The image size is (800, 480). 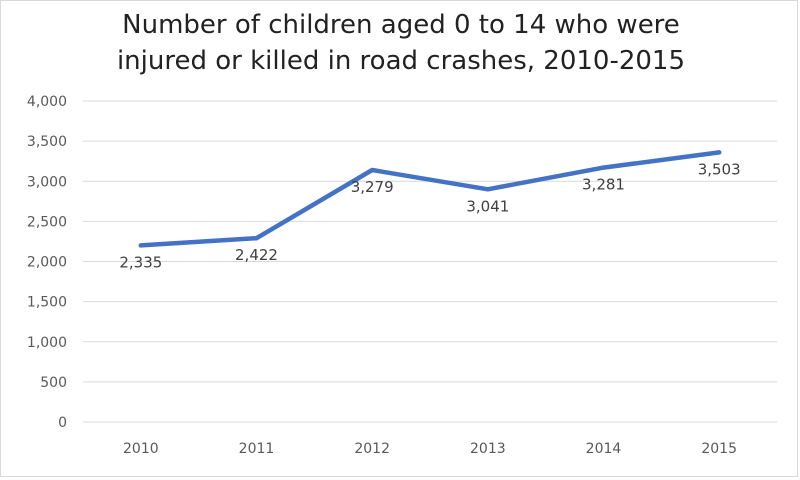 What do you see at coordinates (140, 262) in the screenshot?
I see `data-label-2010: 2,335` at bounding box center [140, 262].